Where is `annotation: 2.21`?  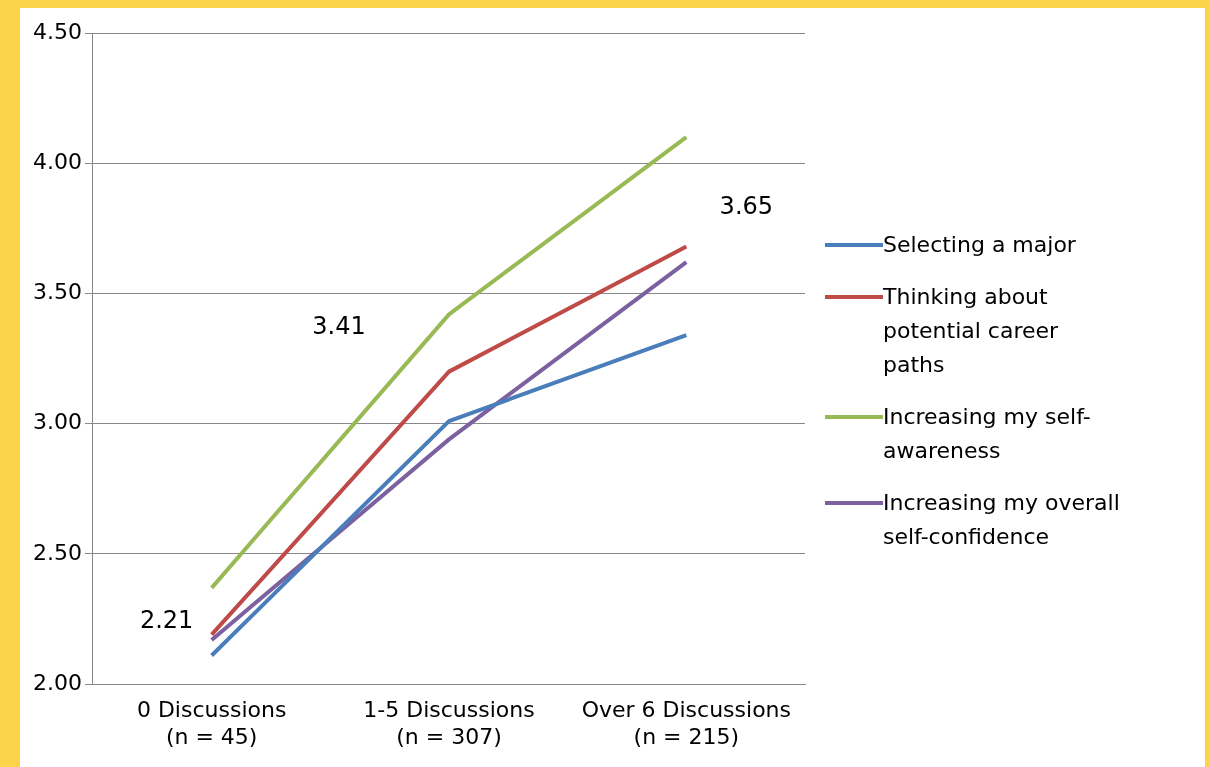 annotation: 2.21 is located at coordinates (166, 619).